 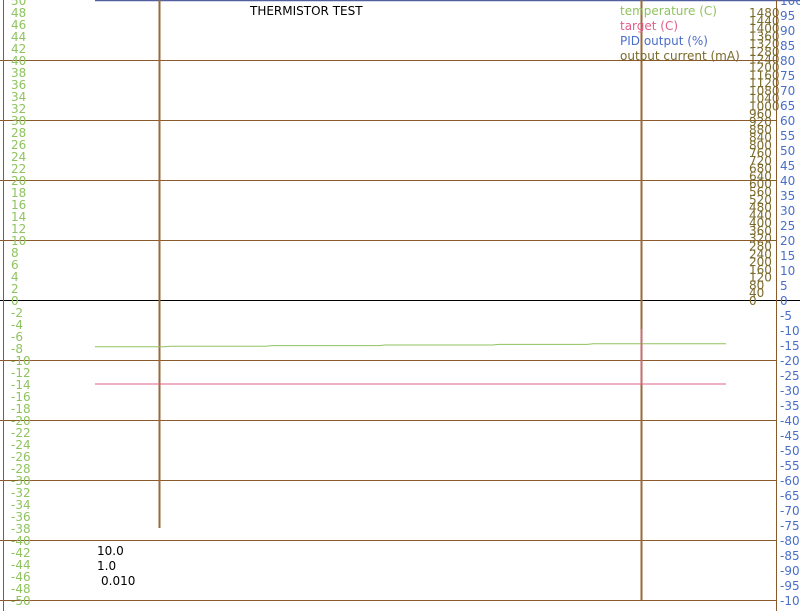 I want to click on pid-tick-label: -50, so click(x=790, y=451).